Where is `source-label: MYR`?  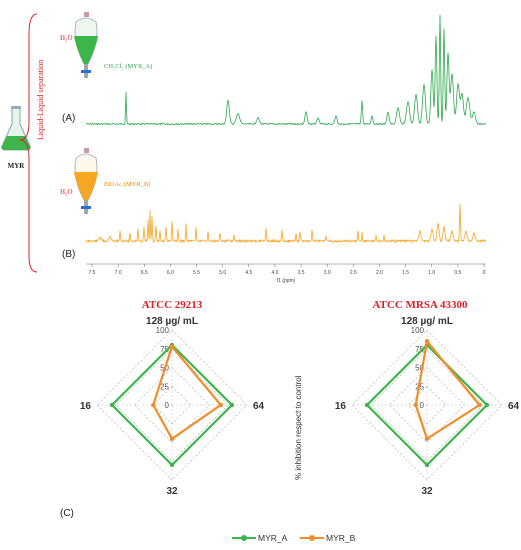 source-label: MYR is located at coordinates (17, 166).